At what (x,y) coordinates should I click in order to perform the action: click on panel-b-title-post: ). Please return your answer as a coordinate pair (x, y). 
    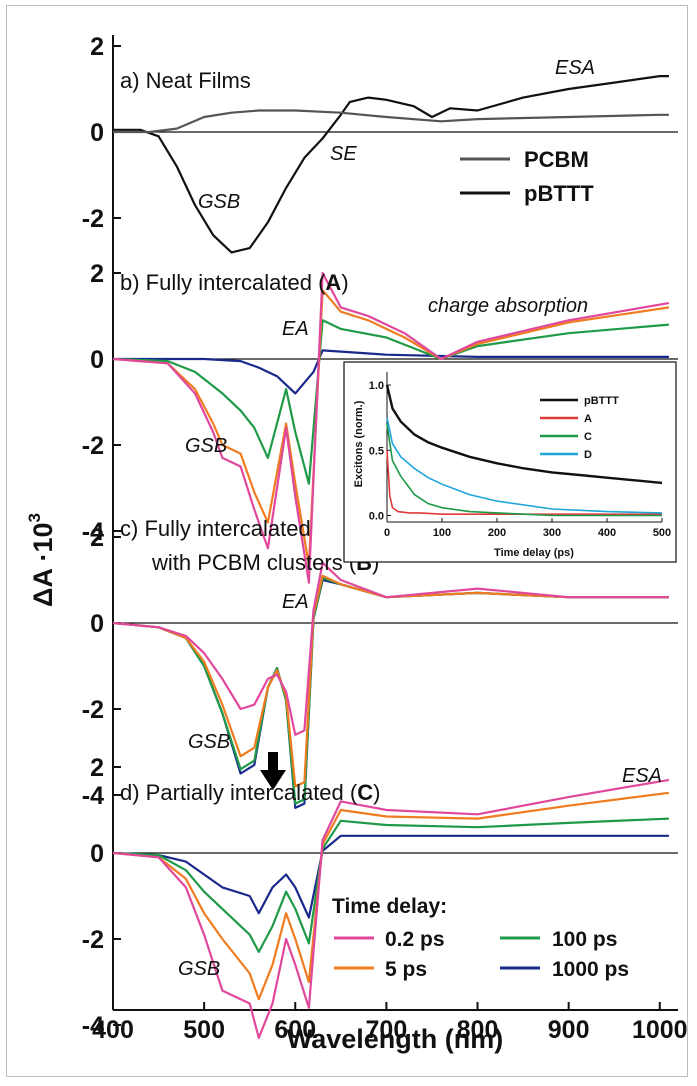
    Looking at the image, I should click on (344, 282).